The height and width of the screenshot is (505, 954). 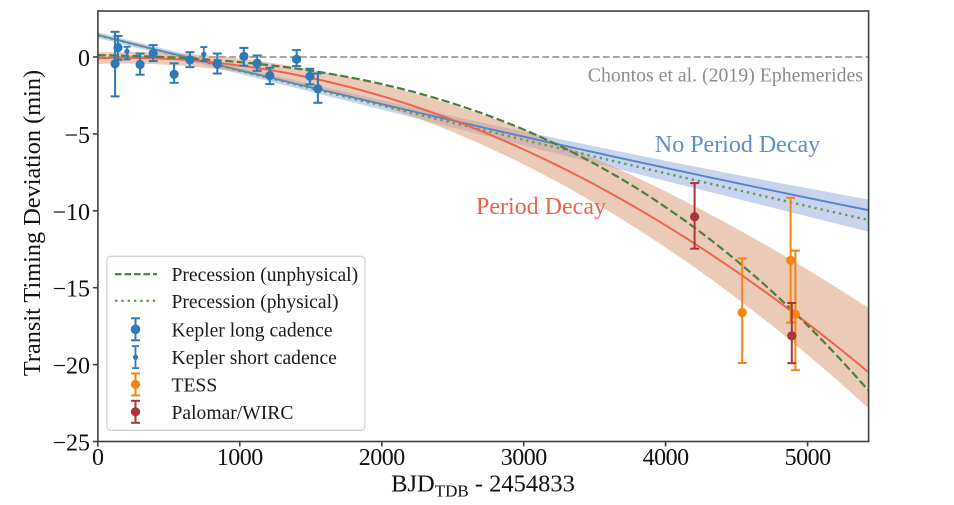 I want to click on svg-text:Chontos et al. (2019) Ephemeri: Chontos et al. (2019) Ephemerides, so click(x=725, y=76).